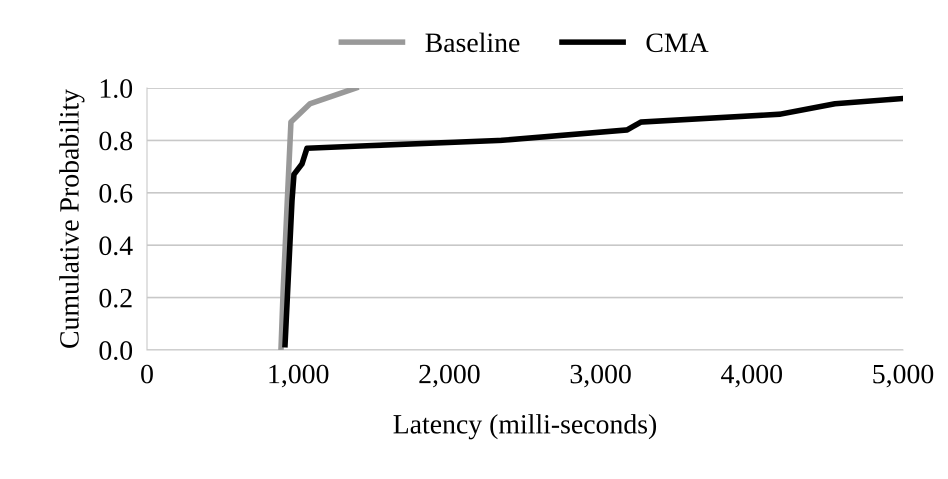 This screenshot has width=948, height=479. What do you see at coordinates (115, 298) in the screenshot?
I see `y-tick-label: 0.2` at bounding box center [115, 298].